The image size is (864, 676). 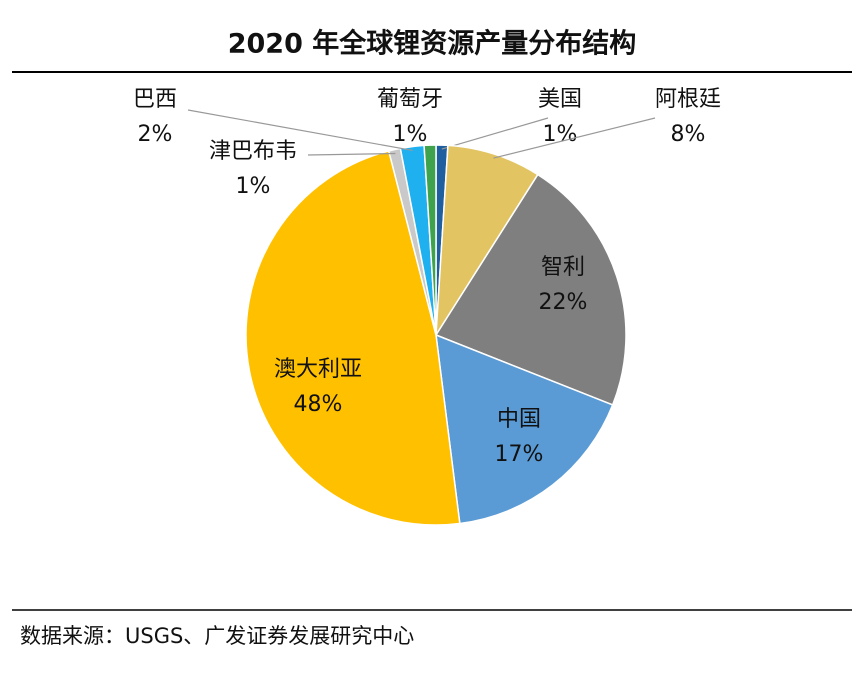 I want to click on slice-value-label: 8%, so click(x=688, y=134).